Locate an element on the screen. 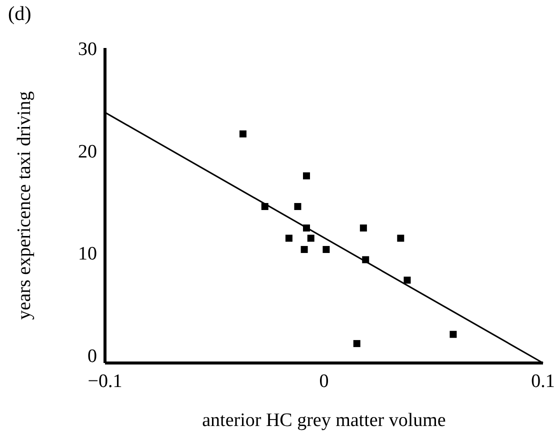 The image size is (557, 438). y-tick-label: 10 is located at coordinates (87, 254).